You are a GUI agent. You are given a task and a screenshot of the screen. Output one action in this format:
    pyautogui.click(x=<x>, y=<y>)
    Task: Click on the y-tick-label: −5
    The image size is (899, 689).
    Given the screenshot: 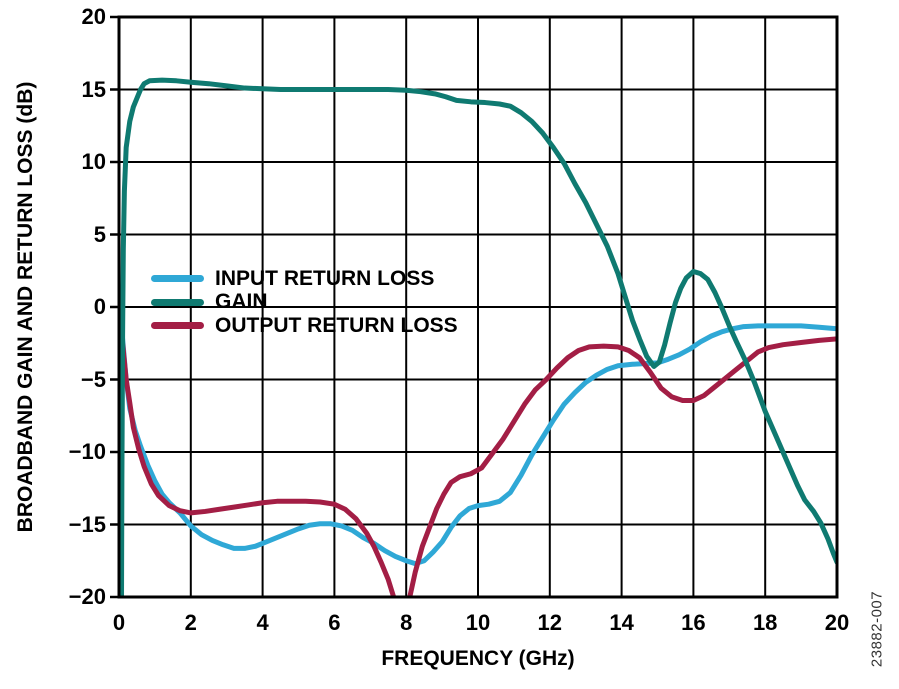 What is the action you would take?
    pyautogui.click(x=93, y=379)
    